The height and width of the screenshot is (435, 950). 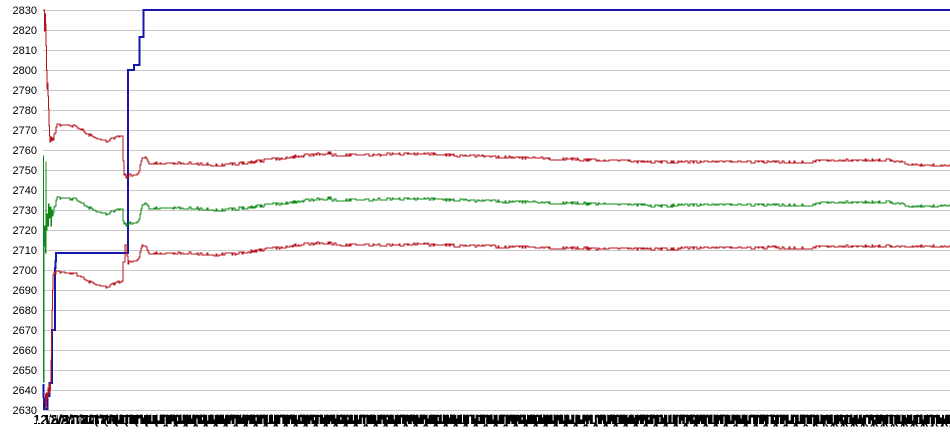 What do you see at coordinates (730, 419) in the screenshot?
I see `svg-text: 12/8/2011 (9:45:59 pm)` at bounding box center [730, 419].